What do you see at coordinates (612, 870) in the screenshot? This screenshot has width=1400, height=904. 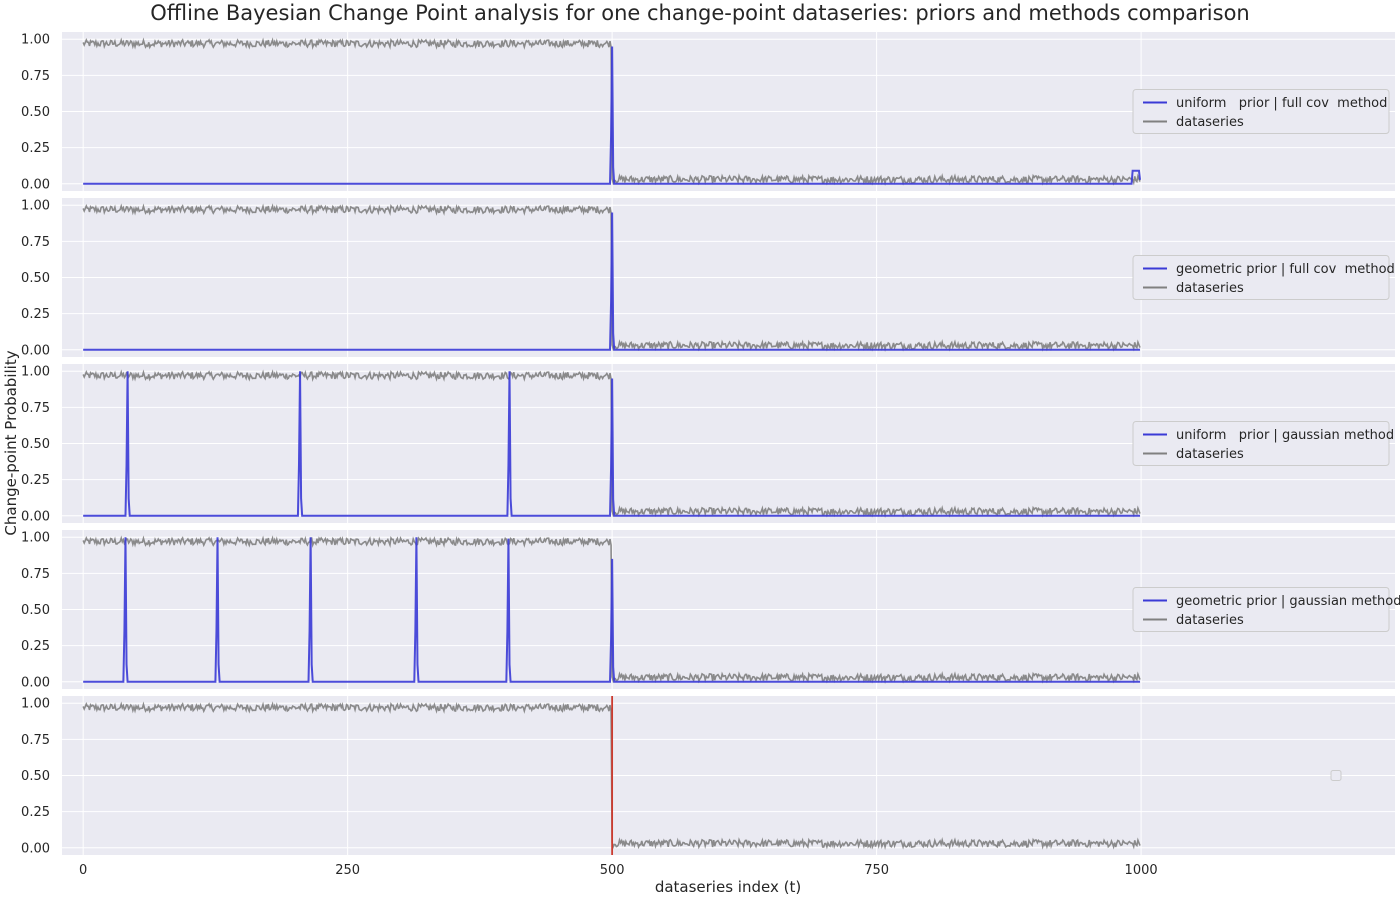 I see `x-tick-label: 500` at bounding box center [612, 870].